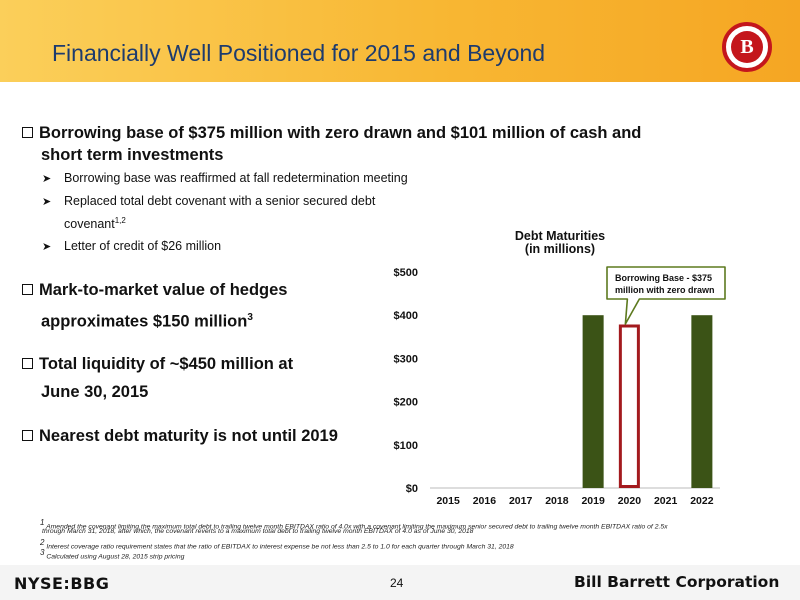 This screenshot has width=800, height=600. I want to click on footnote-ref: 1,2, so click(120, 220).